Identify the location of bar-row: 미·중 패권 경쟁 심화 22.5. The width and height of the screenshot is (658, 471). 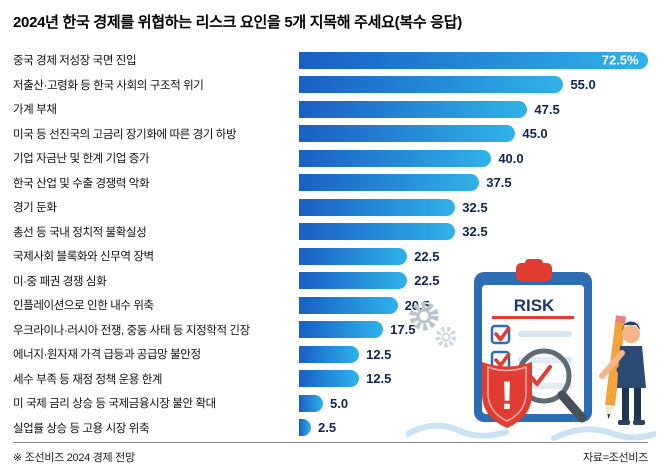
(331, 281).